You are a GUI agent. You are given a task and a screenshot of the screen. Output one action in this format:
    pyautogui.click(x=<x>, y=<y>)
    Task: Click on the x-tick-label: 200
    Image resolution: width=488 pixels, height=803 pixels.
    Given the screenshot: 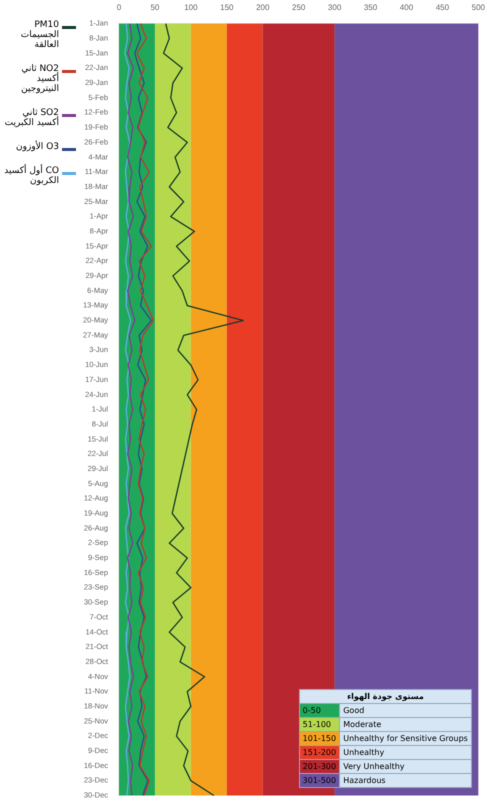 What is the action you would take?
    pyautogui.click(x=263, y=7)
    